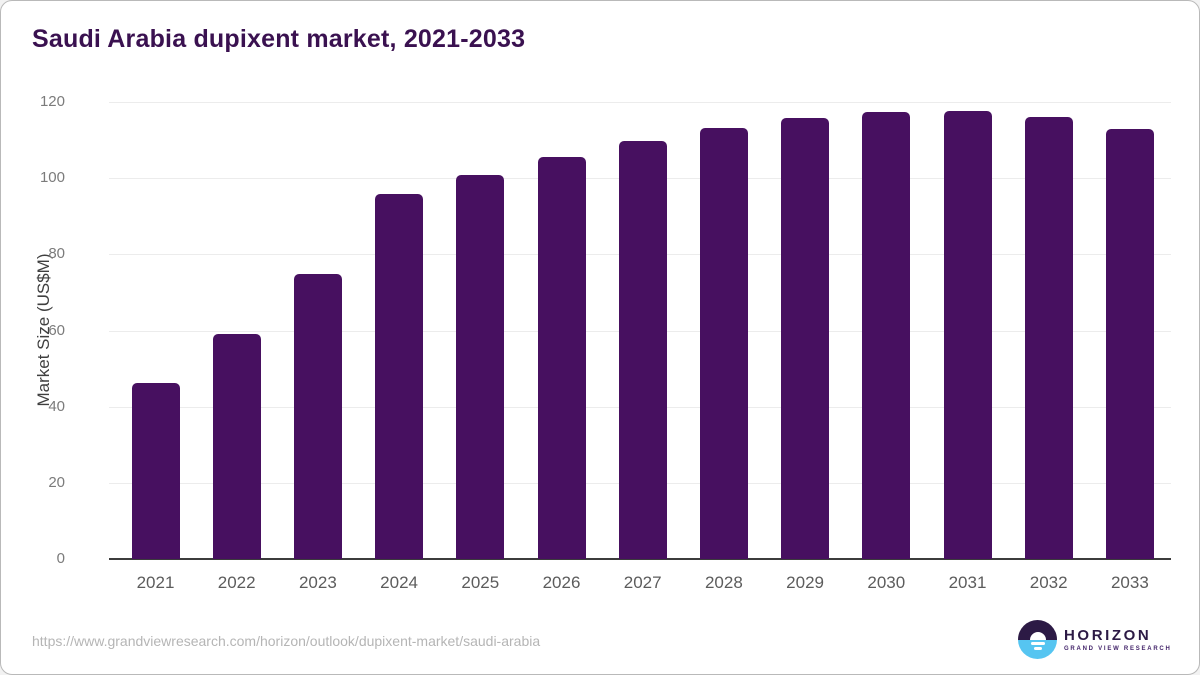  I want to click on horizon-sunrise-logo-icon, so click(1037, 639).